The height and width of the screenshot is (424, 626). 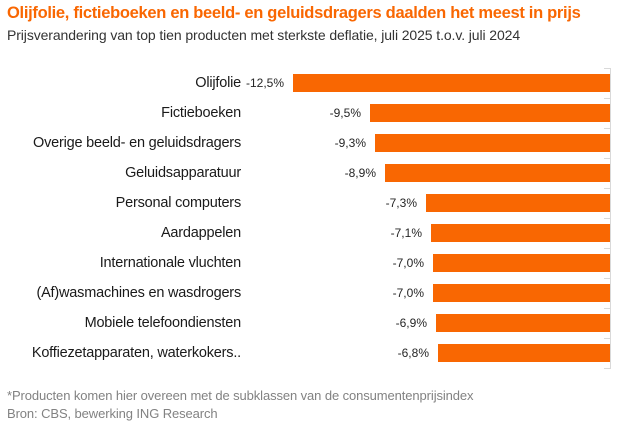 What do you see at coordinates (411, 323) in the screenshot?
I see `value-label: -6,9%` at bounding box center [411, 323].